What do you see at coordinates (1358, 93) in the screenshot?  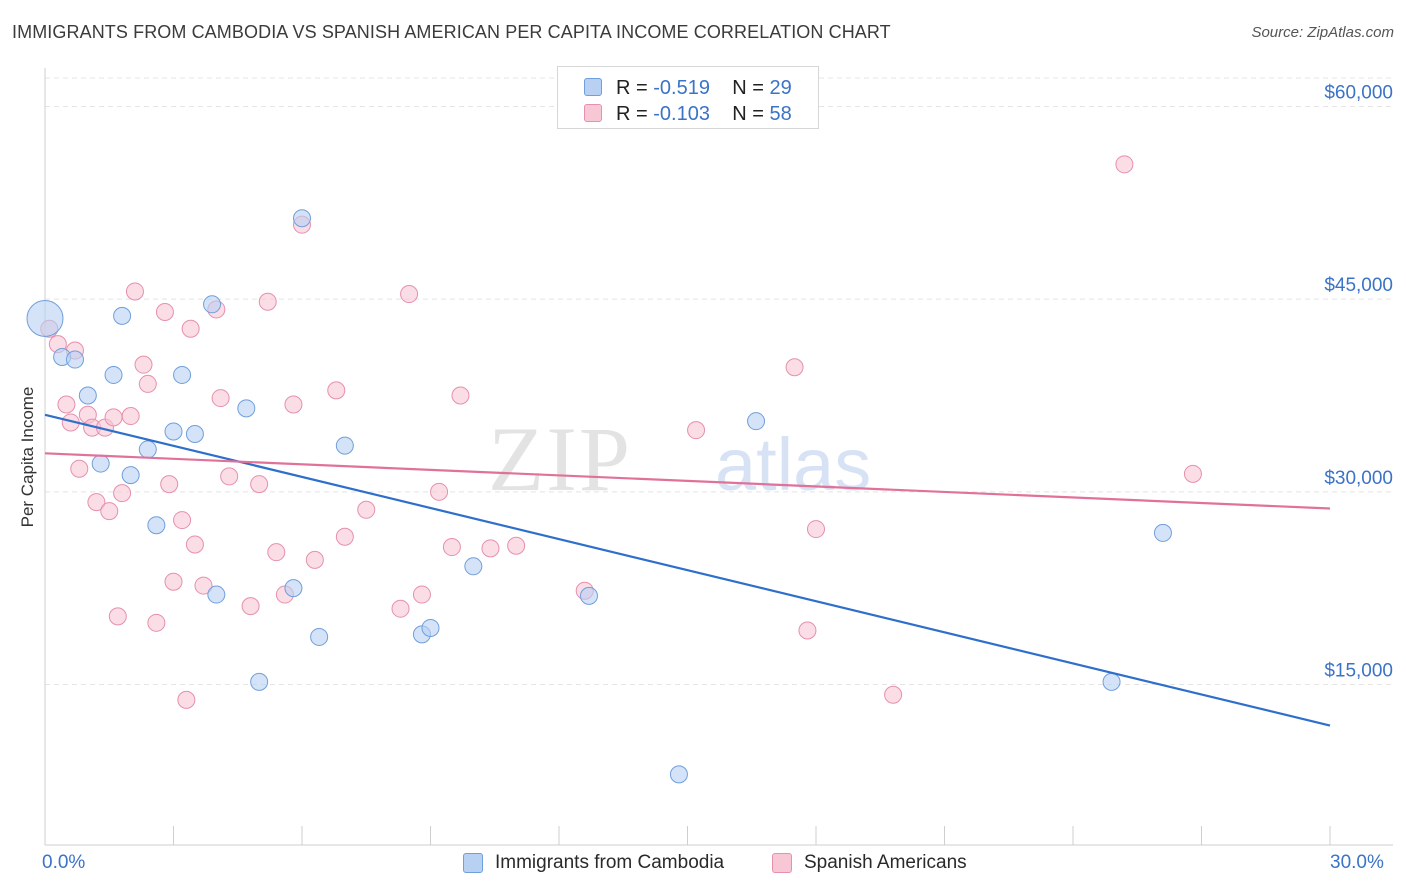 I see `y-tick-label: $60,000` at bounding box center [1358, 93].